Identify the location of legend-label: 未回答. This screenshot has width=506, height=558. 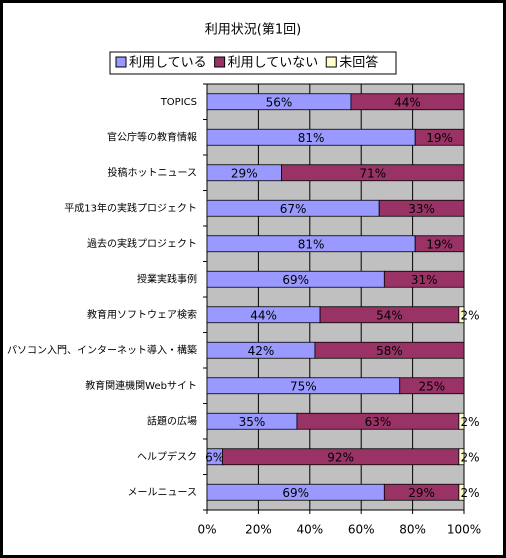
(358, 63).